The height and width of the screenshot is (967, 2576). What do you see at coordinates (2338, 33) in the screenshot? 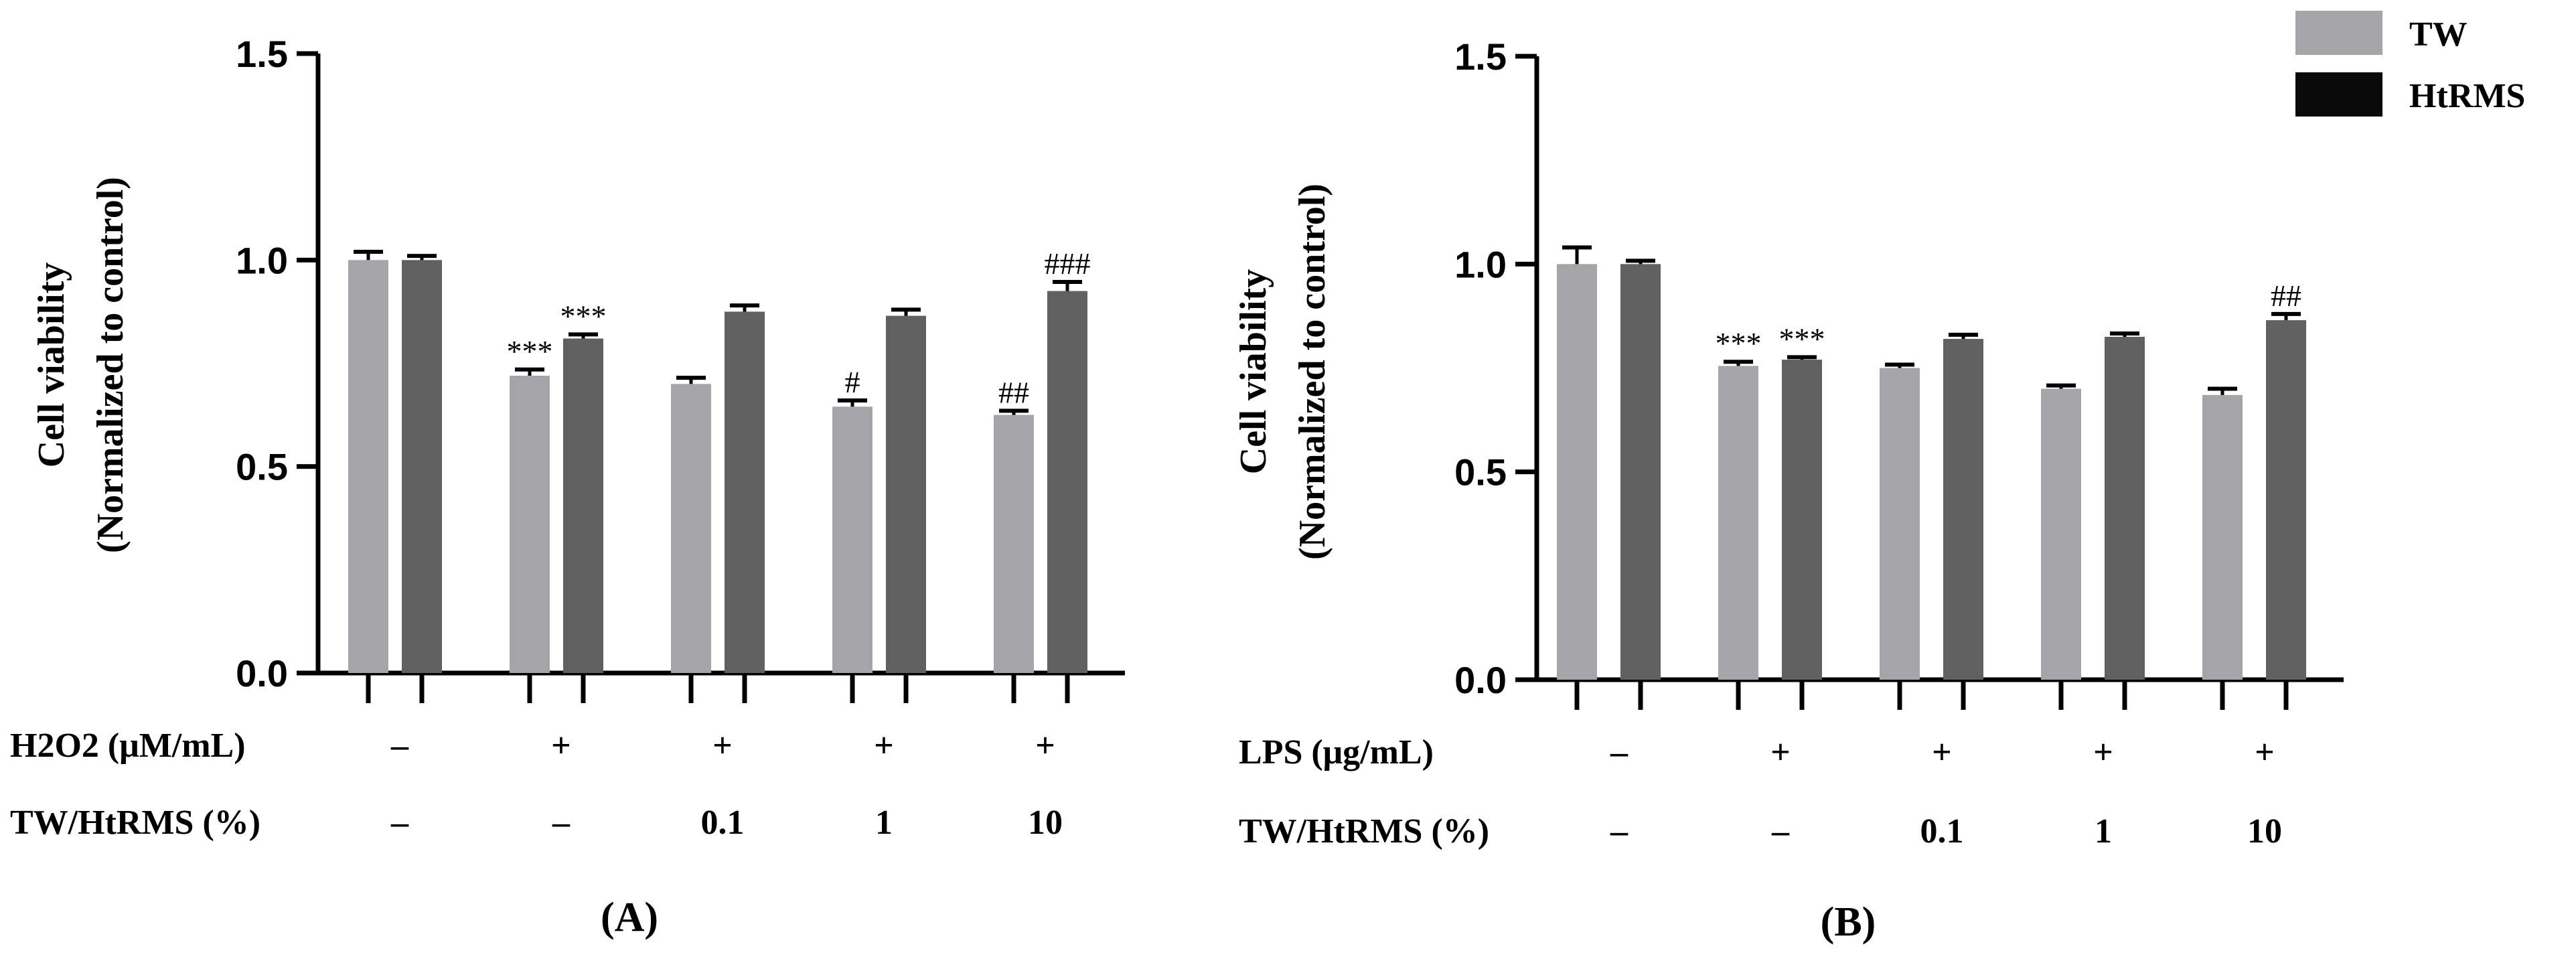
I see `legend-swatch-tw` at bounding box center [2338, 33].